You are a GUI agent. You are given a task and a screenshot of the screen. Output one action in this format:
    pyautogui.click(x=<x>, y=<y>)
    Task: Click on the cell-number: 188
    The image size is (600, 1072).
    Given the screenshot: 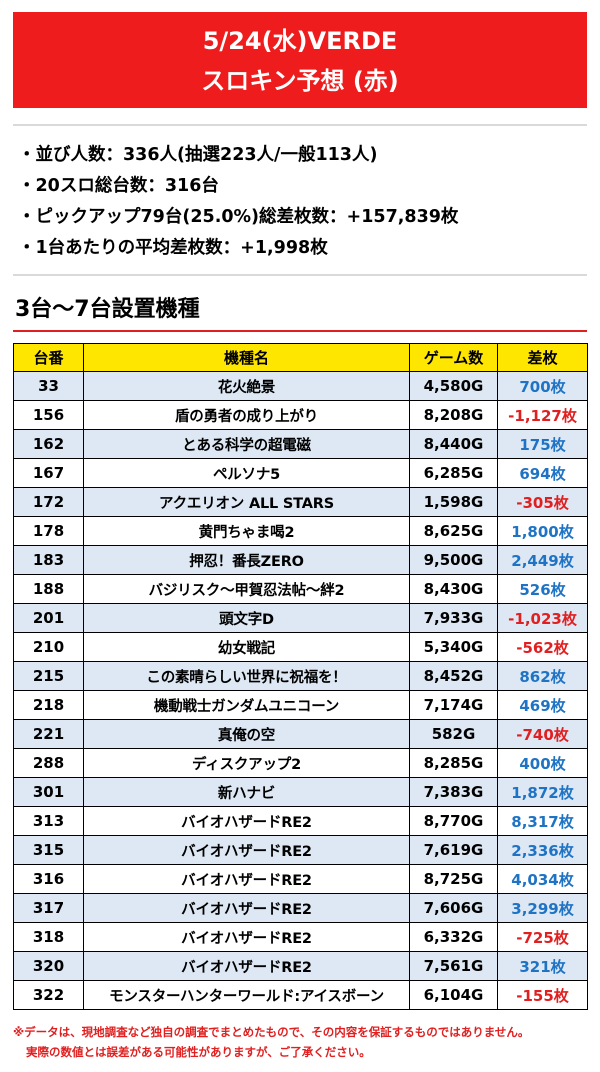 What is the action you would take?
    pyautogui.click(x=48, y=589)
    